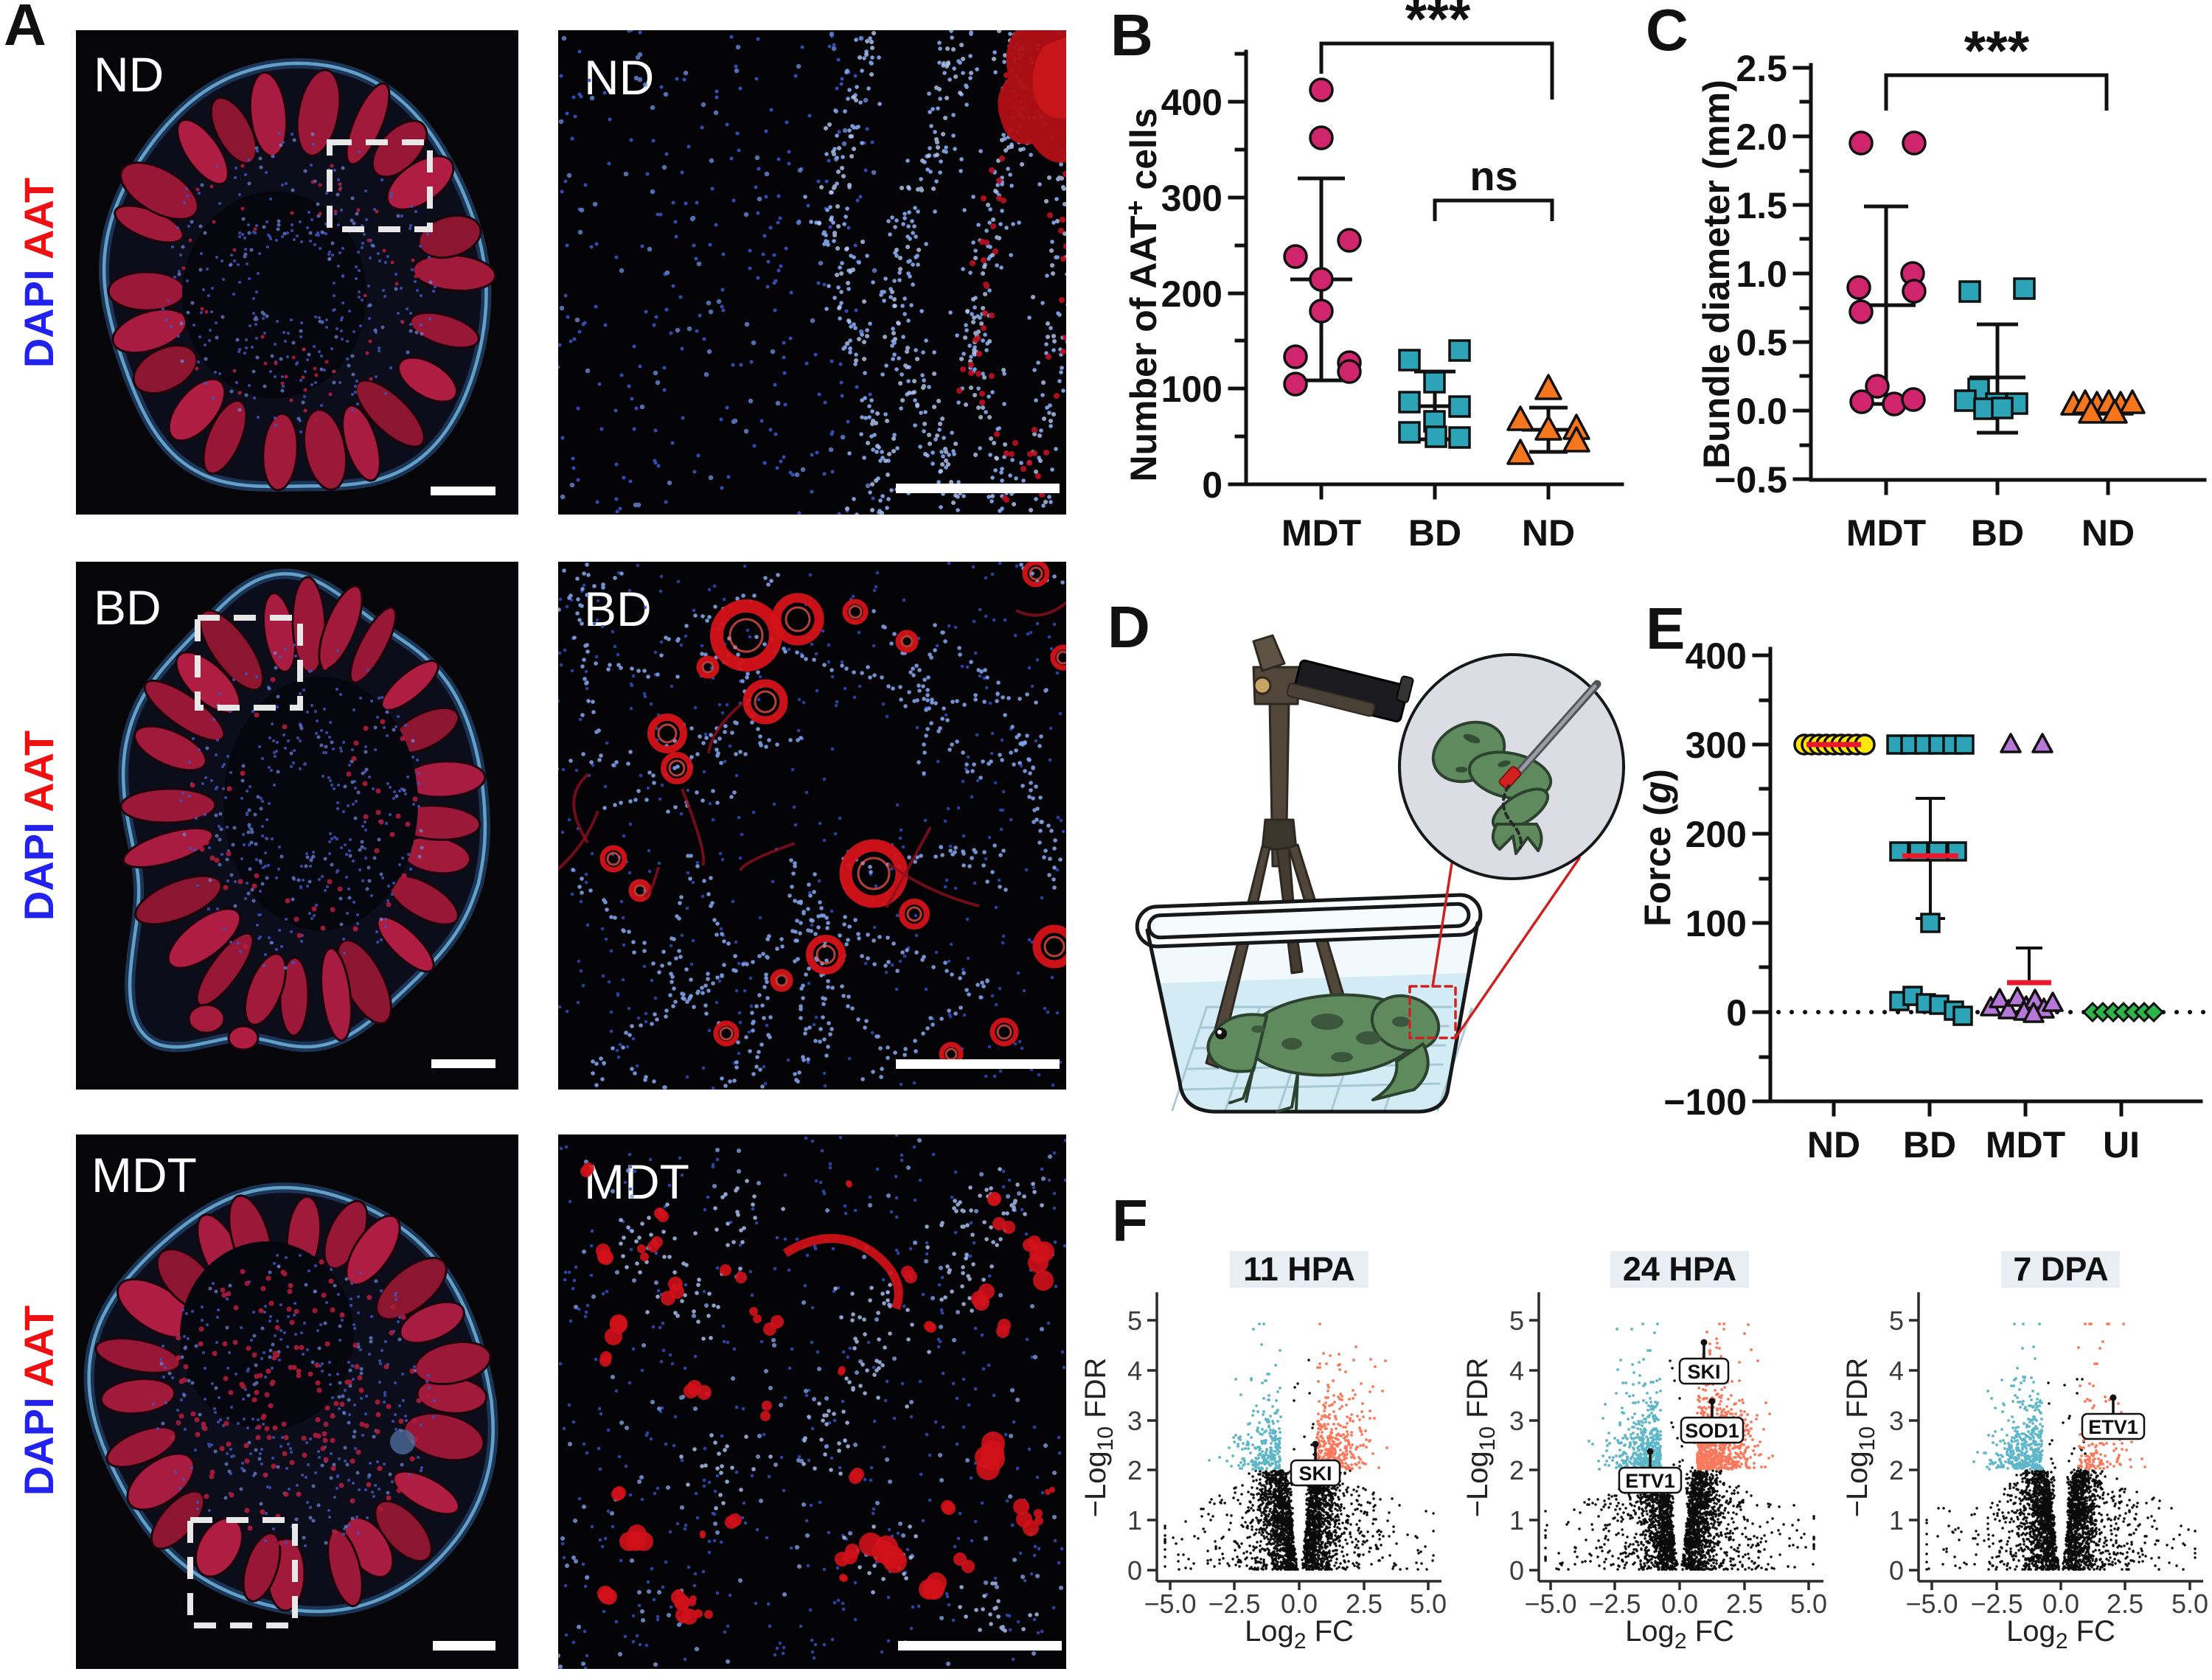  What do you see at coordinates (1761, 342) in the screenshot?
I see `svg-text: 0.5` at bounding box center [1761, 342].